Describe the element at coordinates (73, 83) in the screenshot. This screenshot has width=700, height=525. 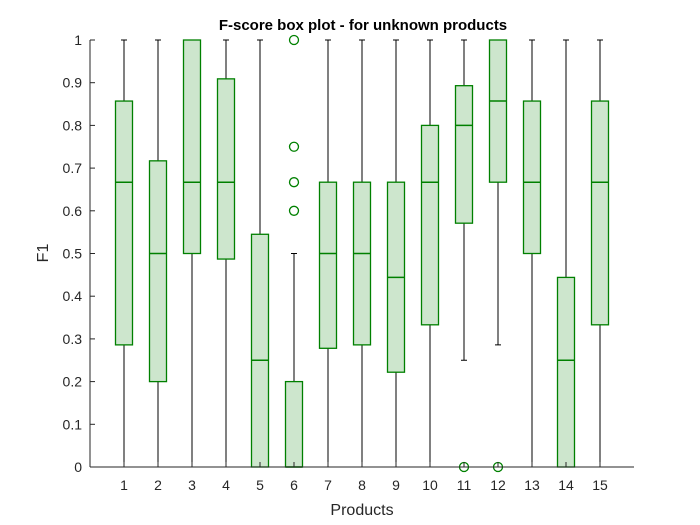
I see `y-tick-label: 0.9` at that location.